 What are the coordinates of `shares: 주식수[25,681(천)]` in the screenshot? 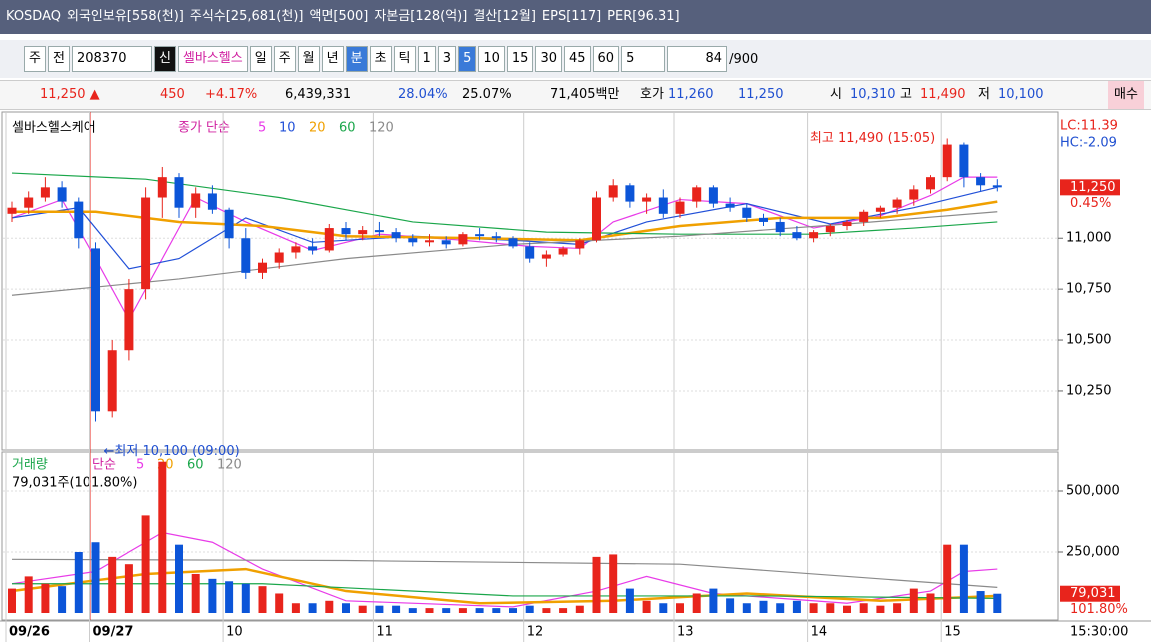 It's located at (246, 16).